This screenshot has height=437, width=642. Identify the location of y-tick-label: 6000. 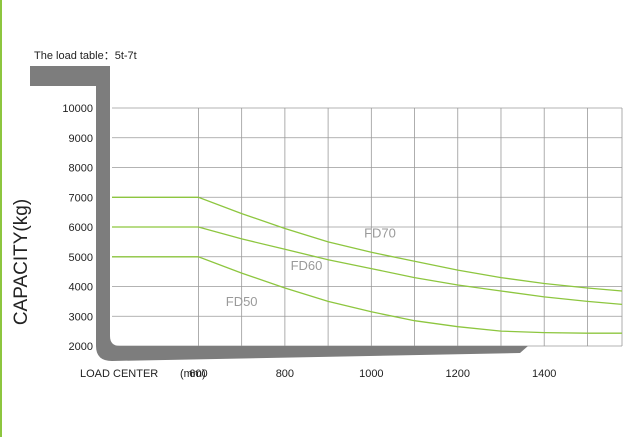
(81, 228).